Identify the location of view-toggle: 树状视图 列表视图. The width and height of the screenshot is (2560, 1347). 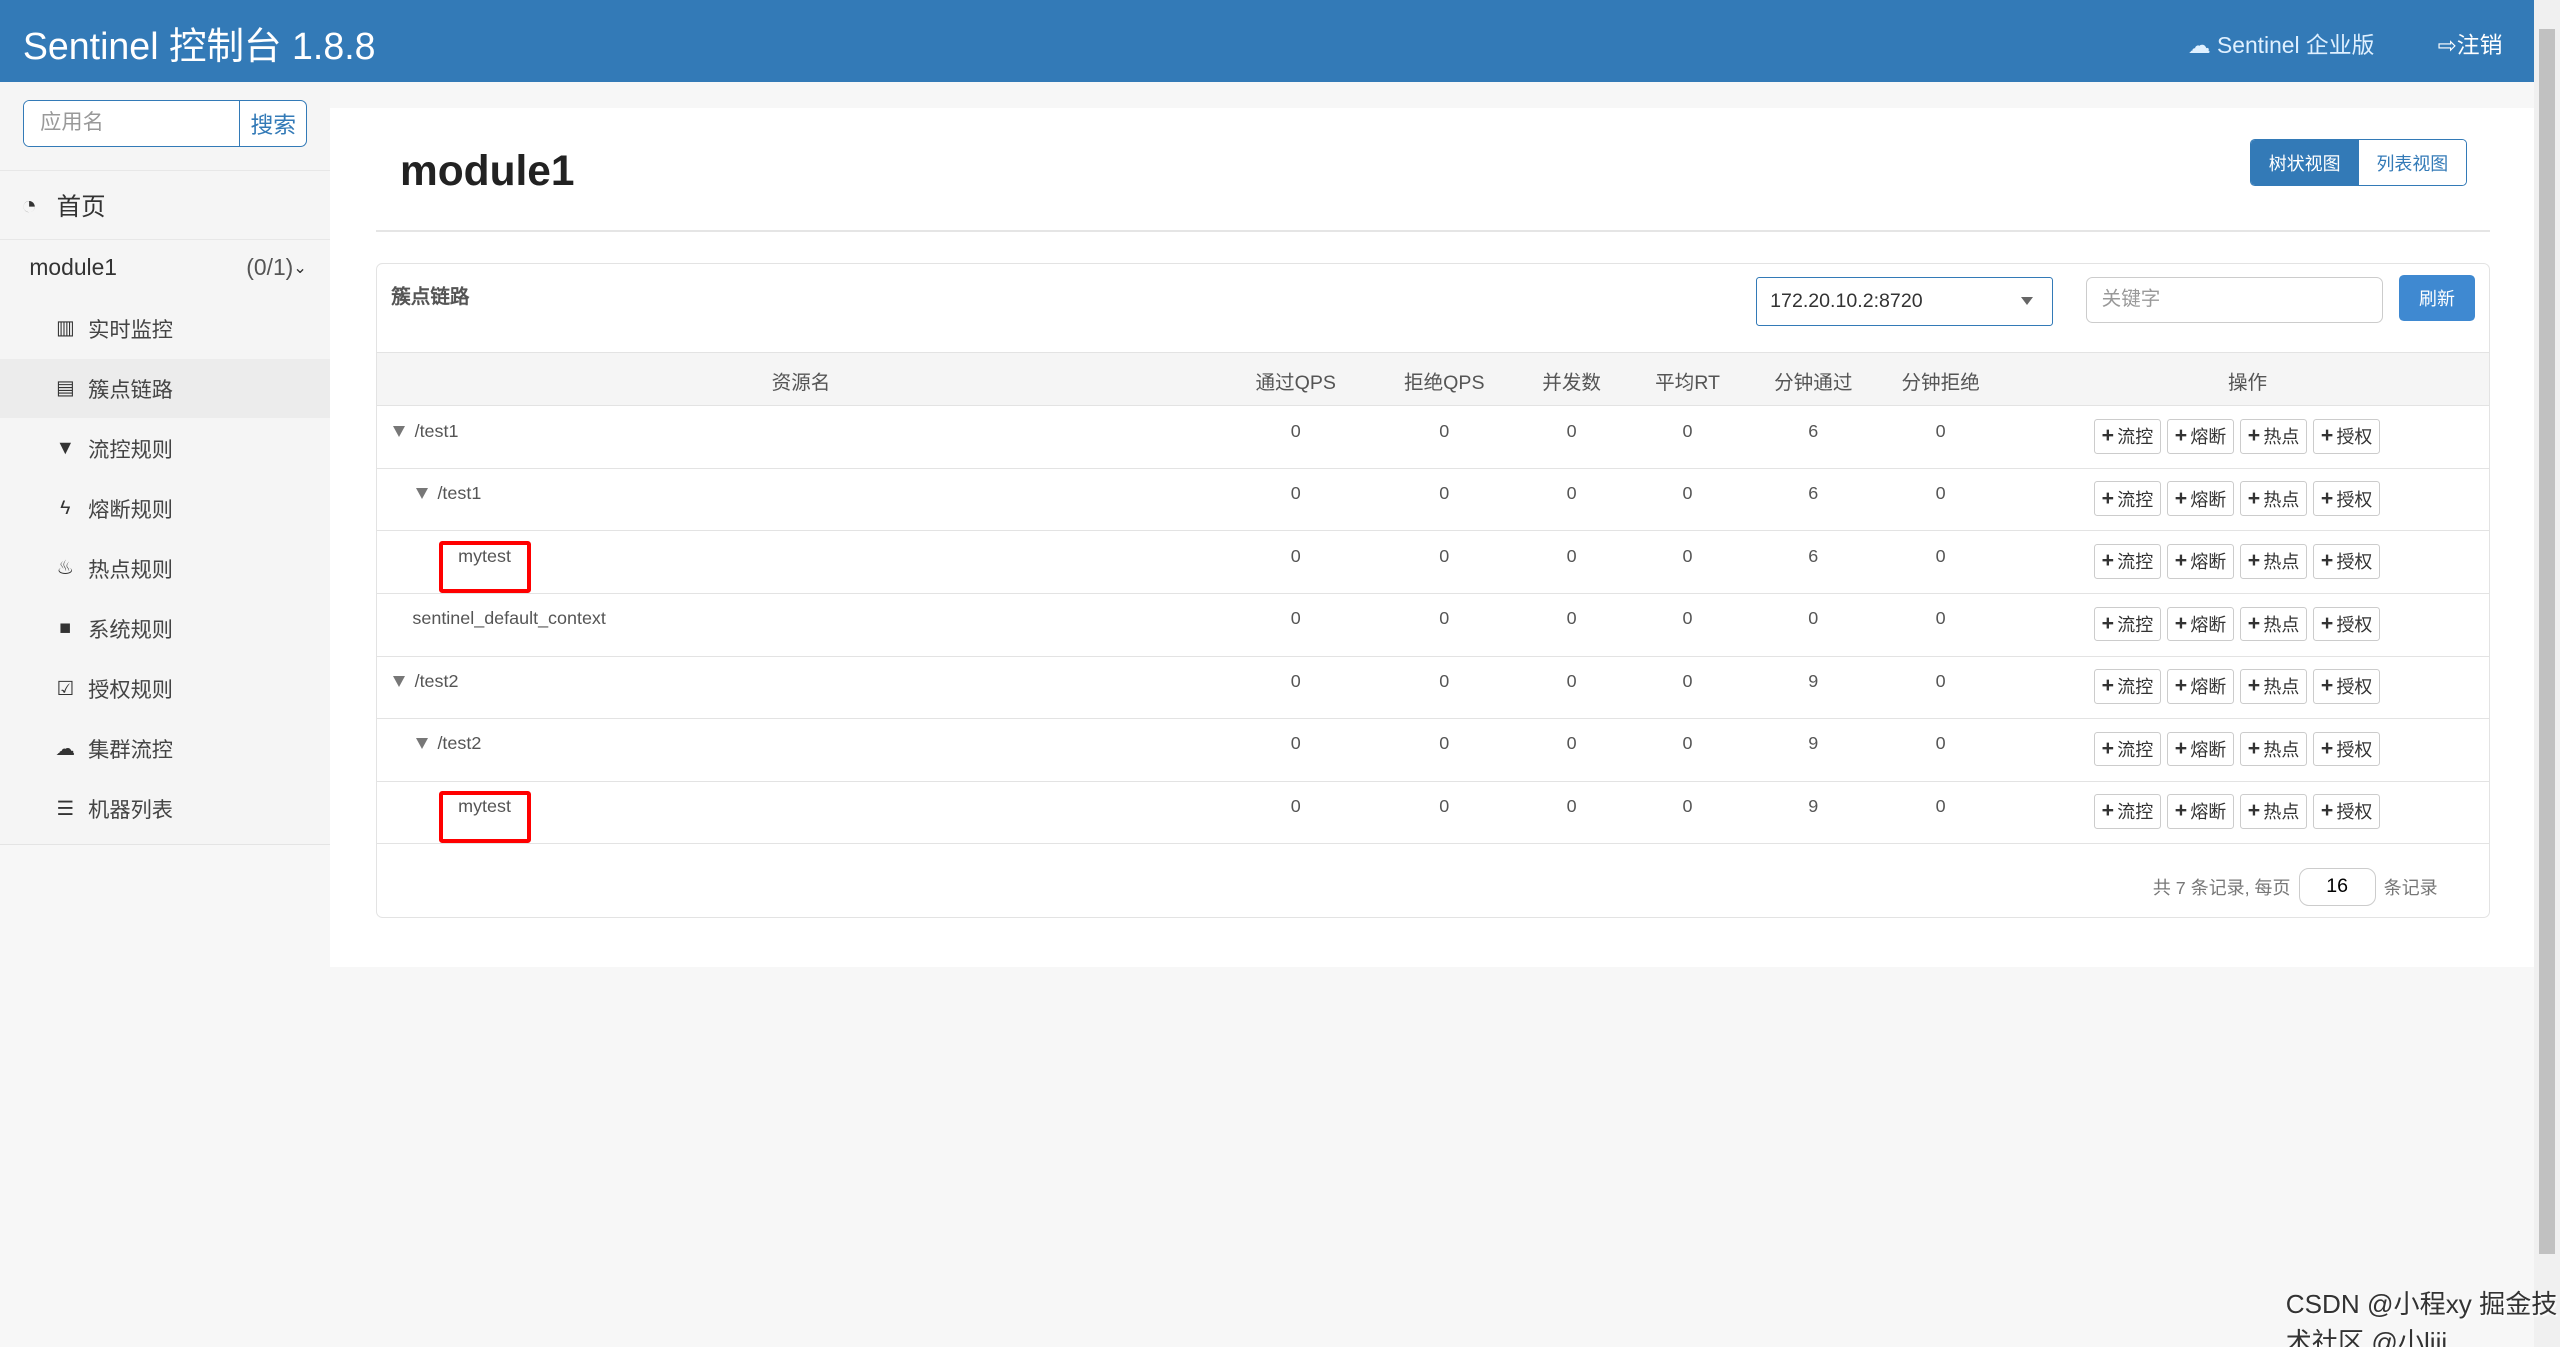
(2358, 162).